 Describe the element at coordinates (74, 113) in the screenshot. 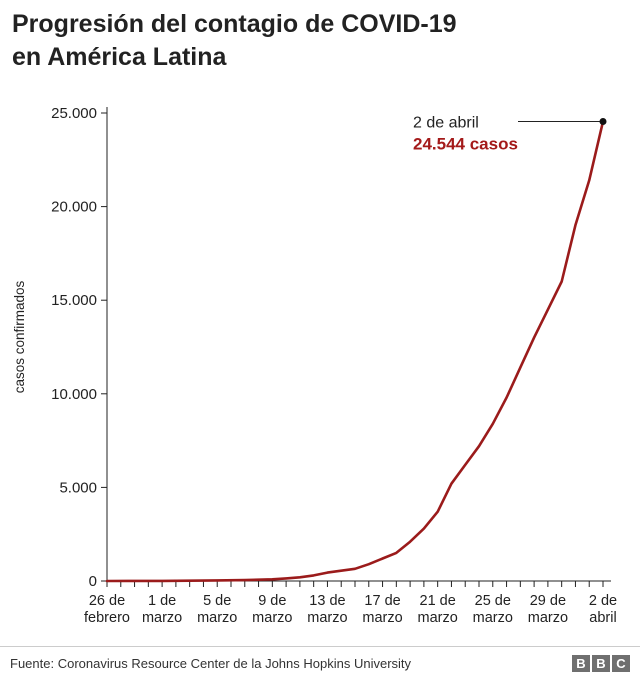

I see `y-tick-label: 25.000` at that location.